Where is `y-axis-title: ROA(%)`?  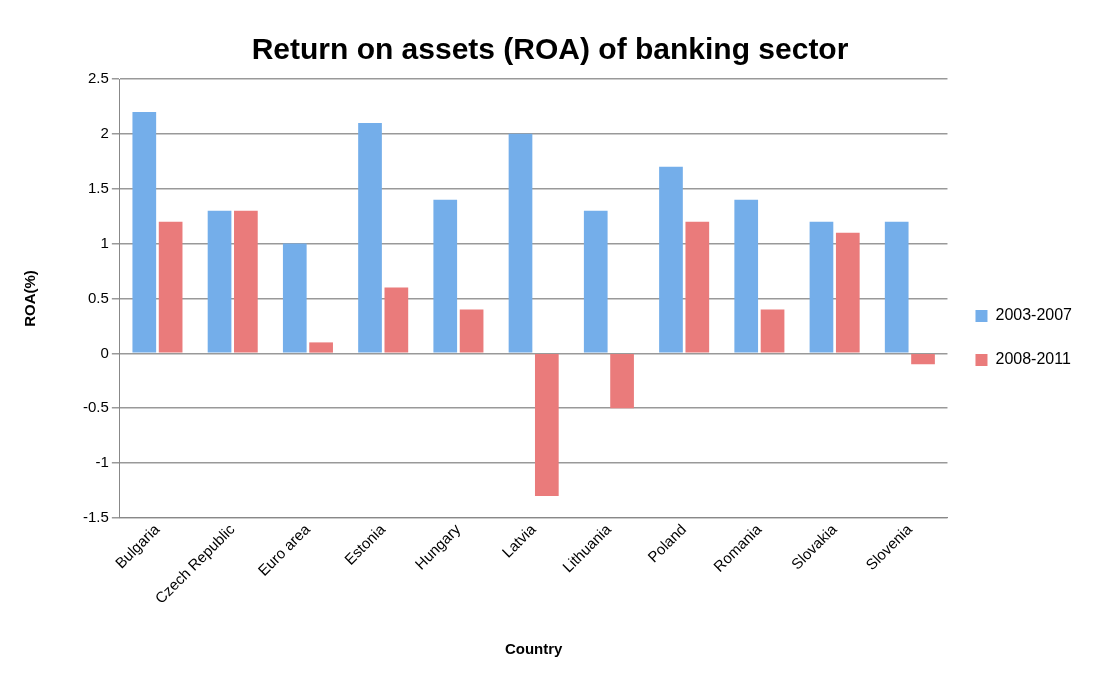
y-axis-title: ROA(%) is located at coordinates (30, 298).